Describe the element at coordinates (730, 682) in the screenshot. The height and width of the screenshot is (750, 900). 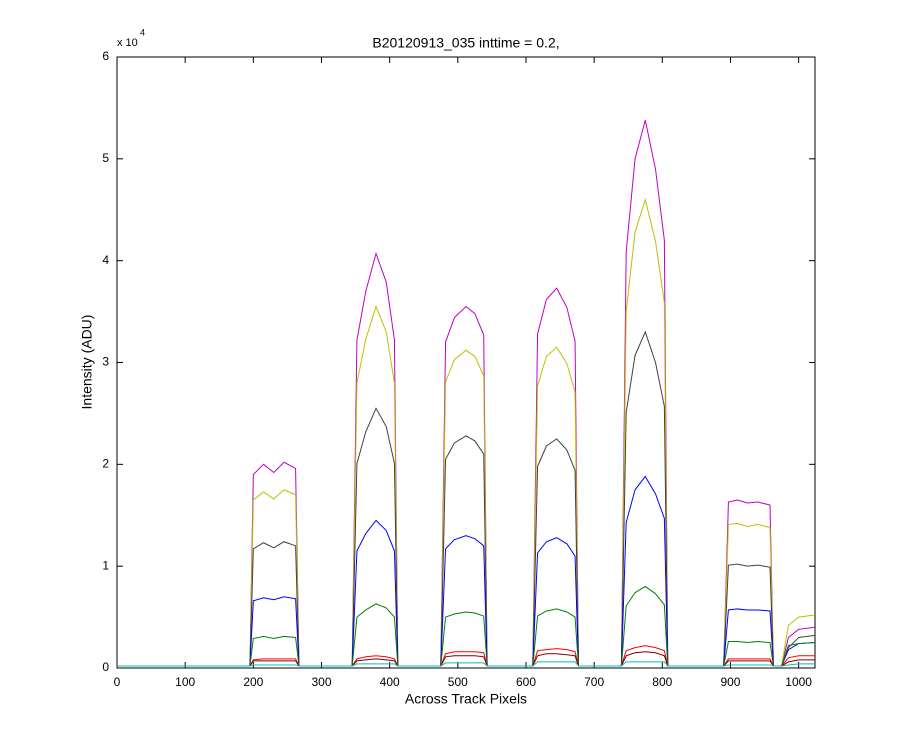
I see `x-tick-label: 900` at that location.